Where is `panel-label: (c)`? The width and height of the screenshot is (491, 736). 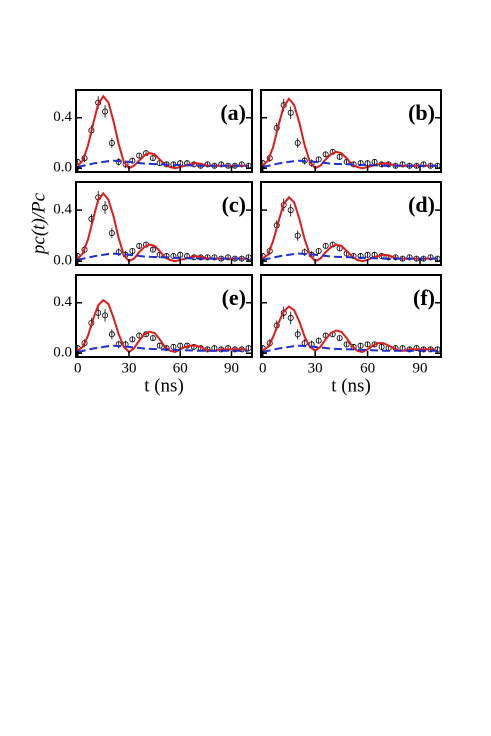
panel-label: (c) is located at coordinates (234, 204).